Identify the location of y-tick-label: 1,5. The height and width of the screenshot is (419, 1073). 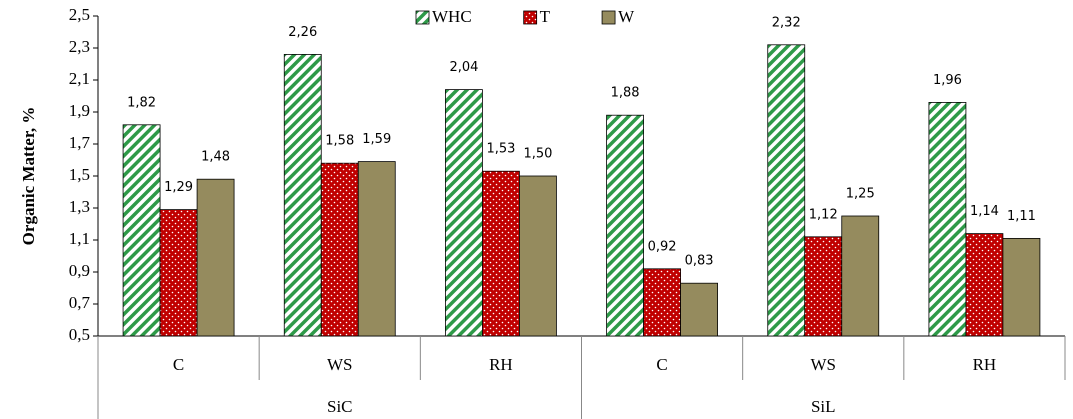
(79, 174).